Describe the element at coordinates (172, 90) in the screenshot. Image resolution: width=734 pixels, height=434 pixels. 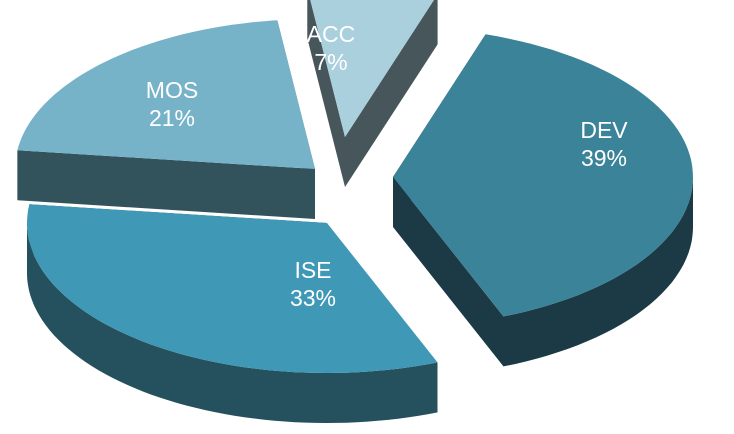
I see `slice-label-mos: MOS` at that location.